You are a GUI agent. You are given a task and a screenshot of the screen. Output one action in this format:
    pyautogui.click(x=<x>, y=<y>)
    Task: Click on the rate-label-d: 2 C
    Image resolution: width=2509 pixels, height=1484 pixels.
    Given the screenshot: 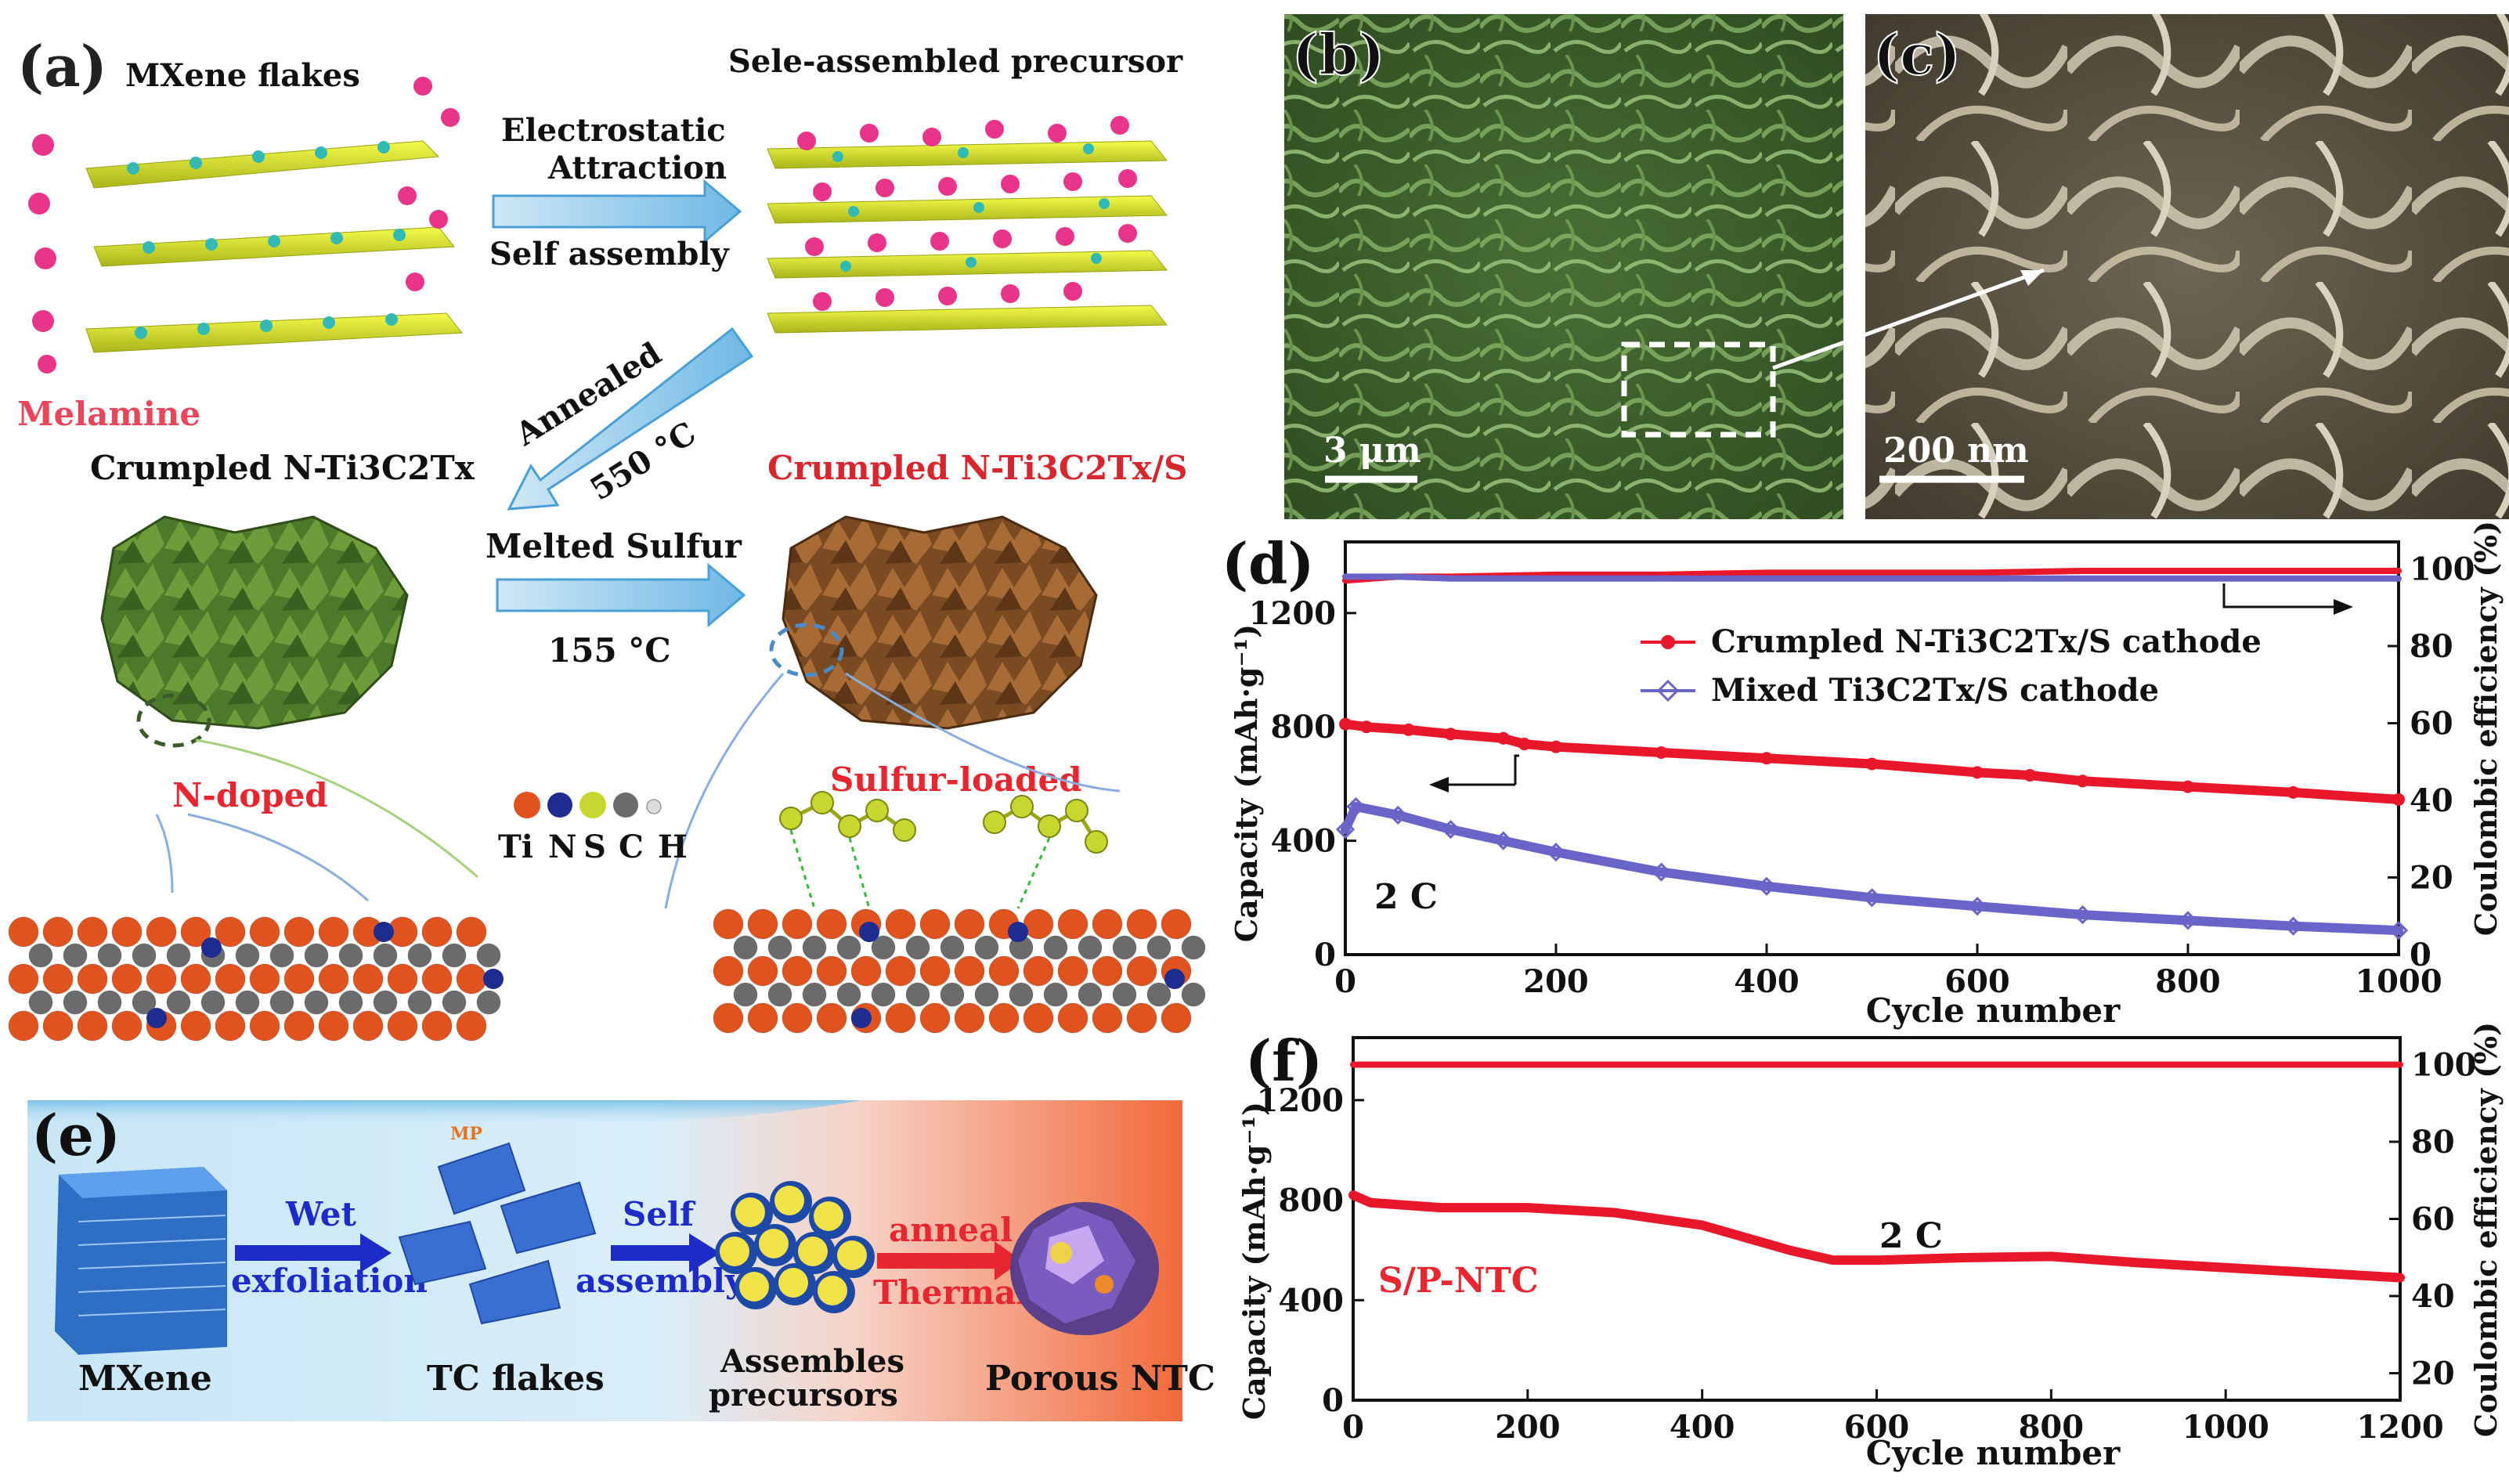 What is the action you would take?
    pyautogui.click(x=1406, y=897)
    